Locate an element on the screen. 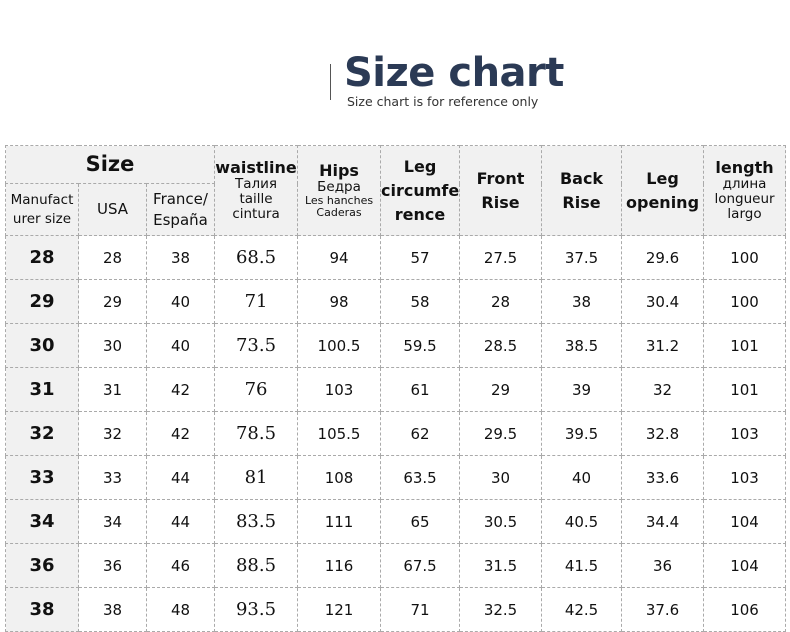 The image size is (790, 632). table-row: 34 34 44 83.5 111 65 30.5 40.5 34.4 104 is located at coordinates (396, 521).